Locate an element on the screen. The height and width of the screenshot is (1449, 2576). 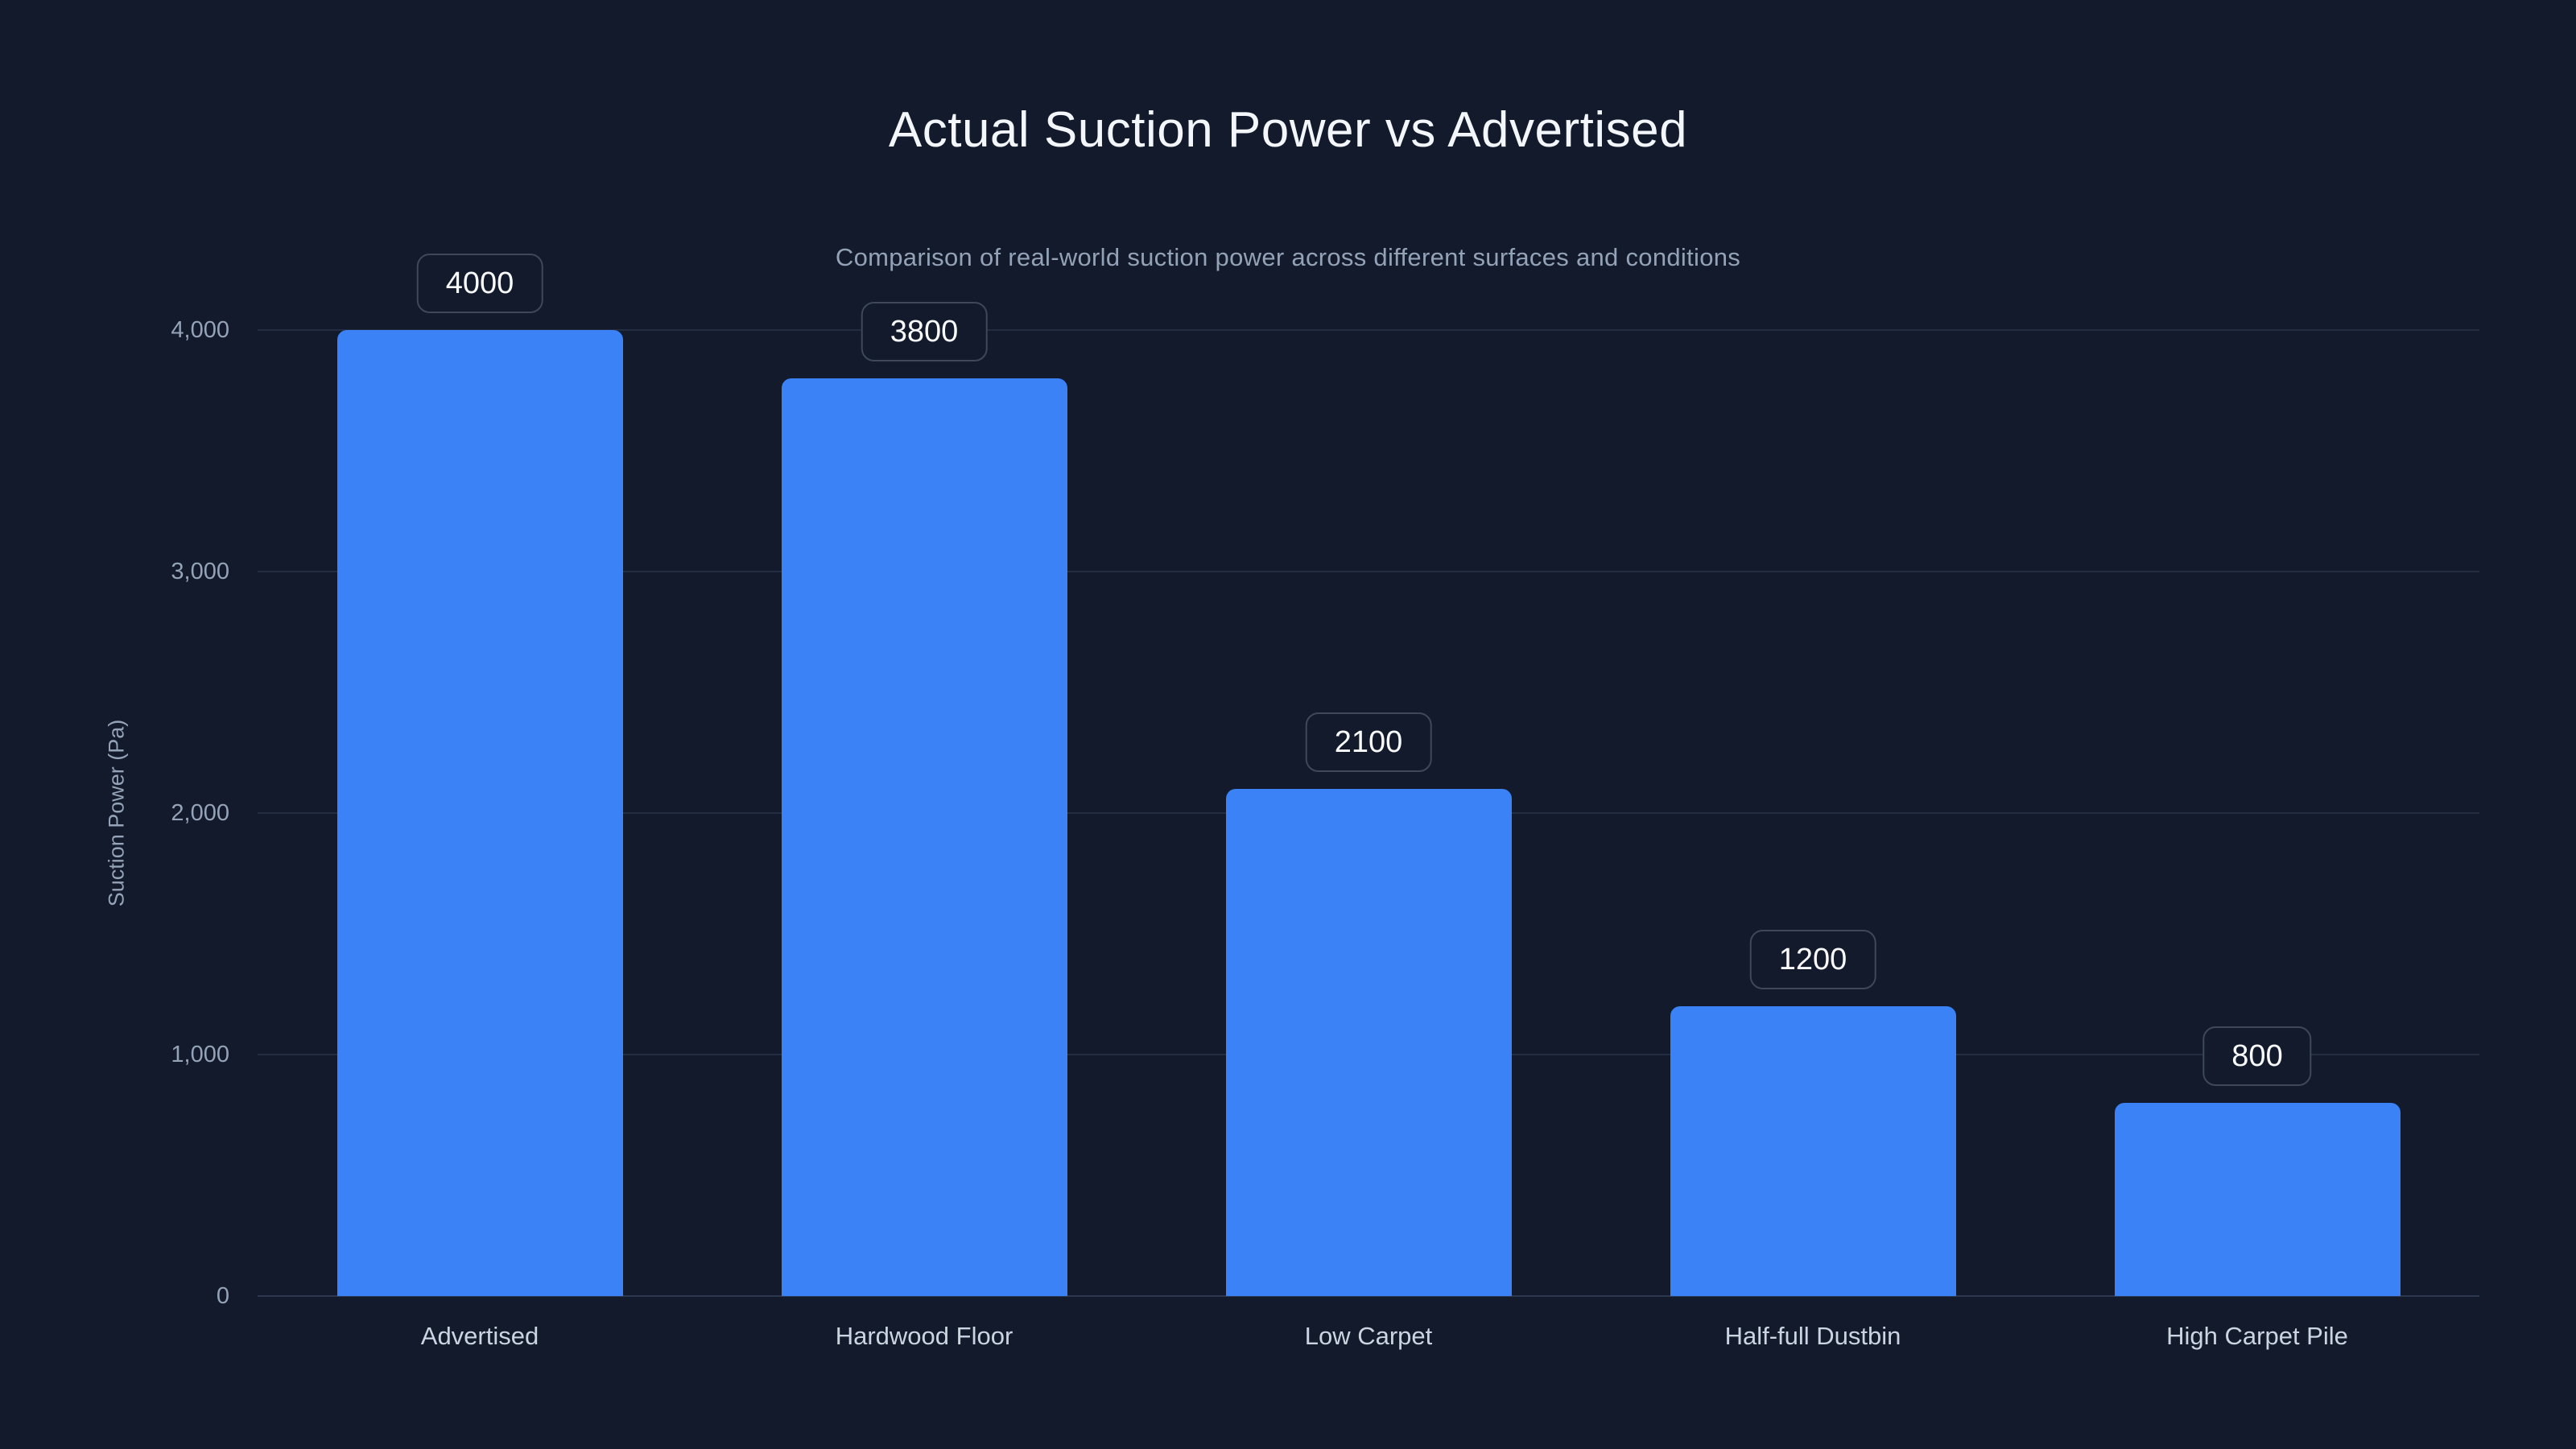
x-category-label-advertised: Advertised is located at coordinates (479, 1336).